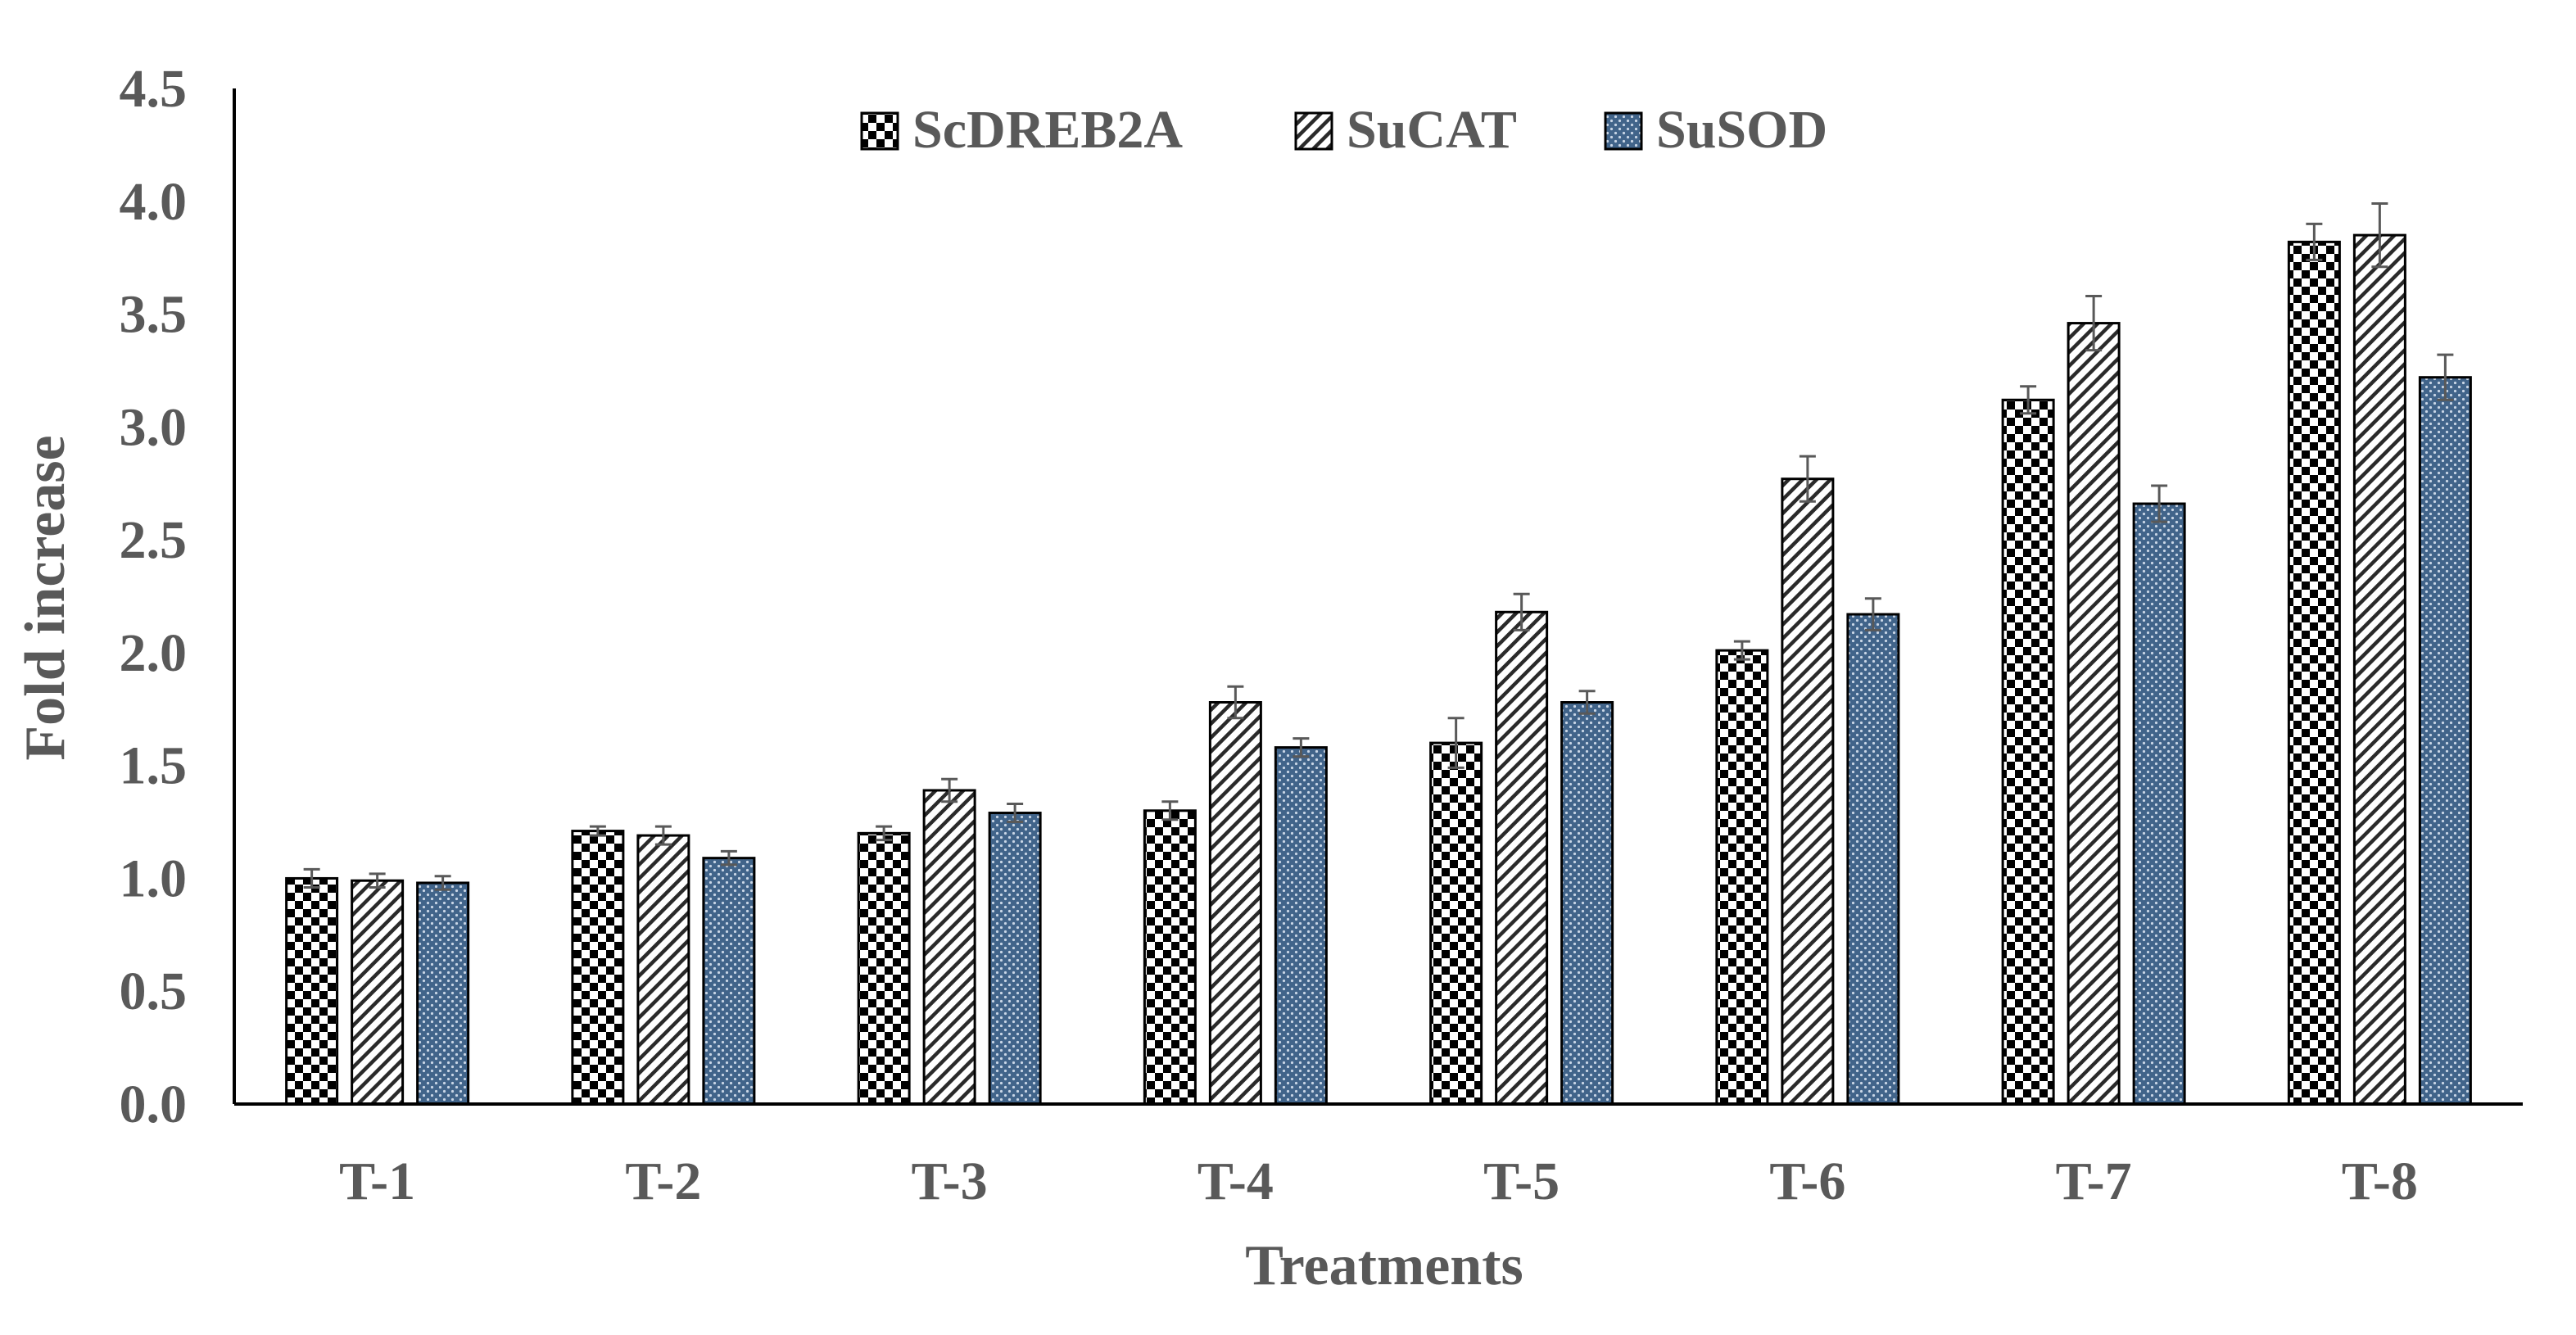 This screenshot has width=2576, height=1335. I want to click on y-tick-label: 2.5, so click(154, 540).